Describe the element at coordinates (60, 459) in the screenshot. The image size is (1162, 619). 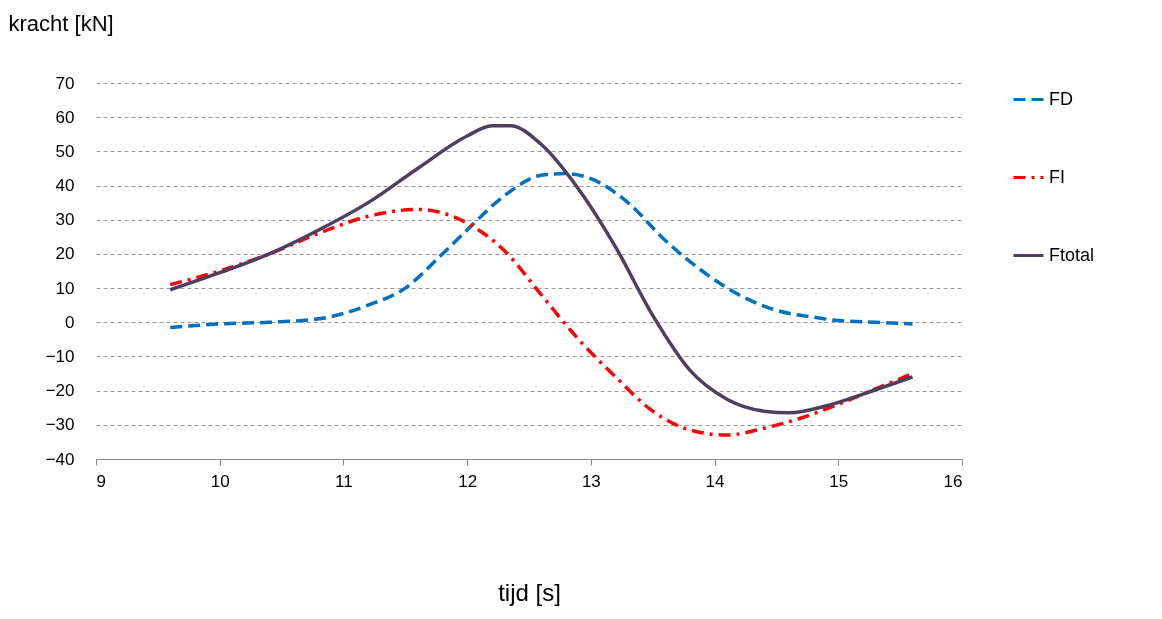
I see `y-tick-label: −40` at that location.